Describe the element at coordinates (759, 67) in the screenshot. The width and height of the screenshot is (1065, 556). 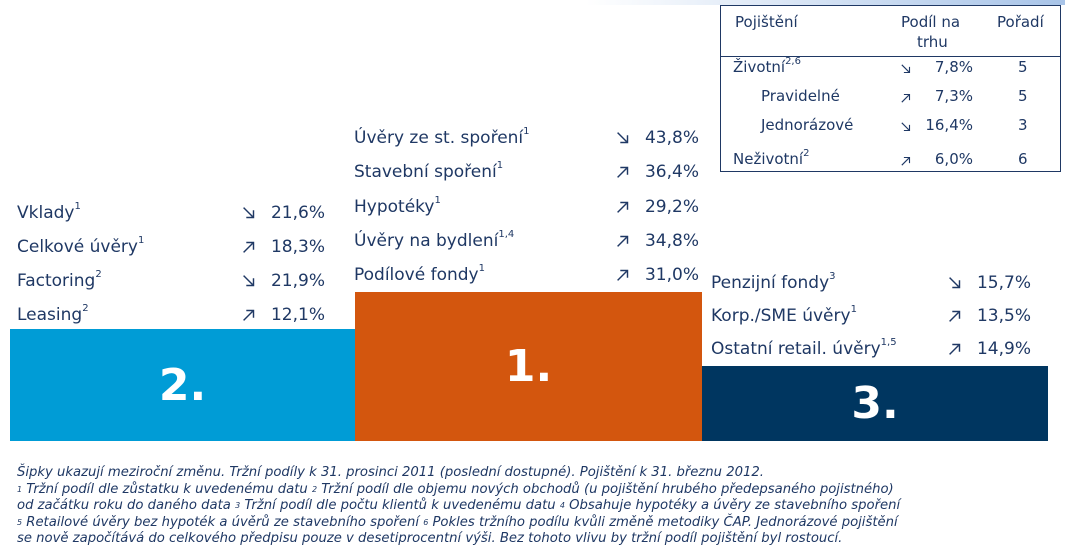
I see `insurance-row-label-text: Životní` at that location.